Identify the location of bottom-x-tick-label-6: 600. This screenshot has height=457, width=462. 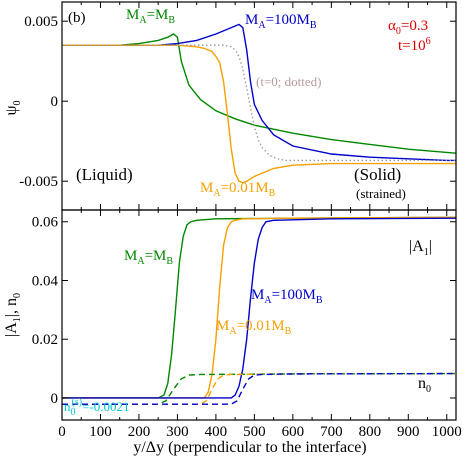
(293, 432).